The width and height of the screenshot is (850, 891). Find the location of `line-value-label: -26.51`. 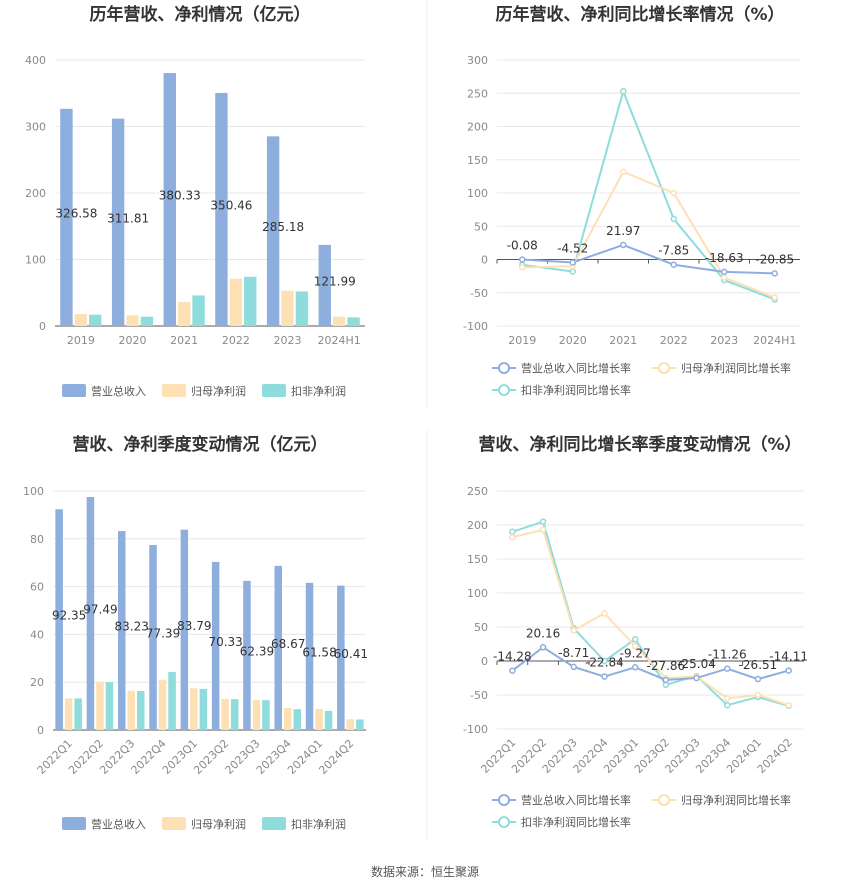

line-value-label: -26.51 is located at coordinates (758, 665).